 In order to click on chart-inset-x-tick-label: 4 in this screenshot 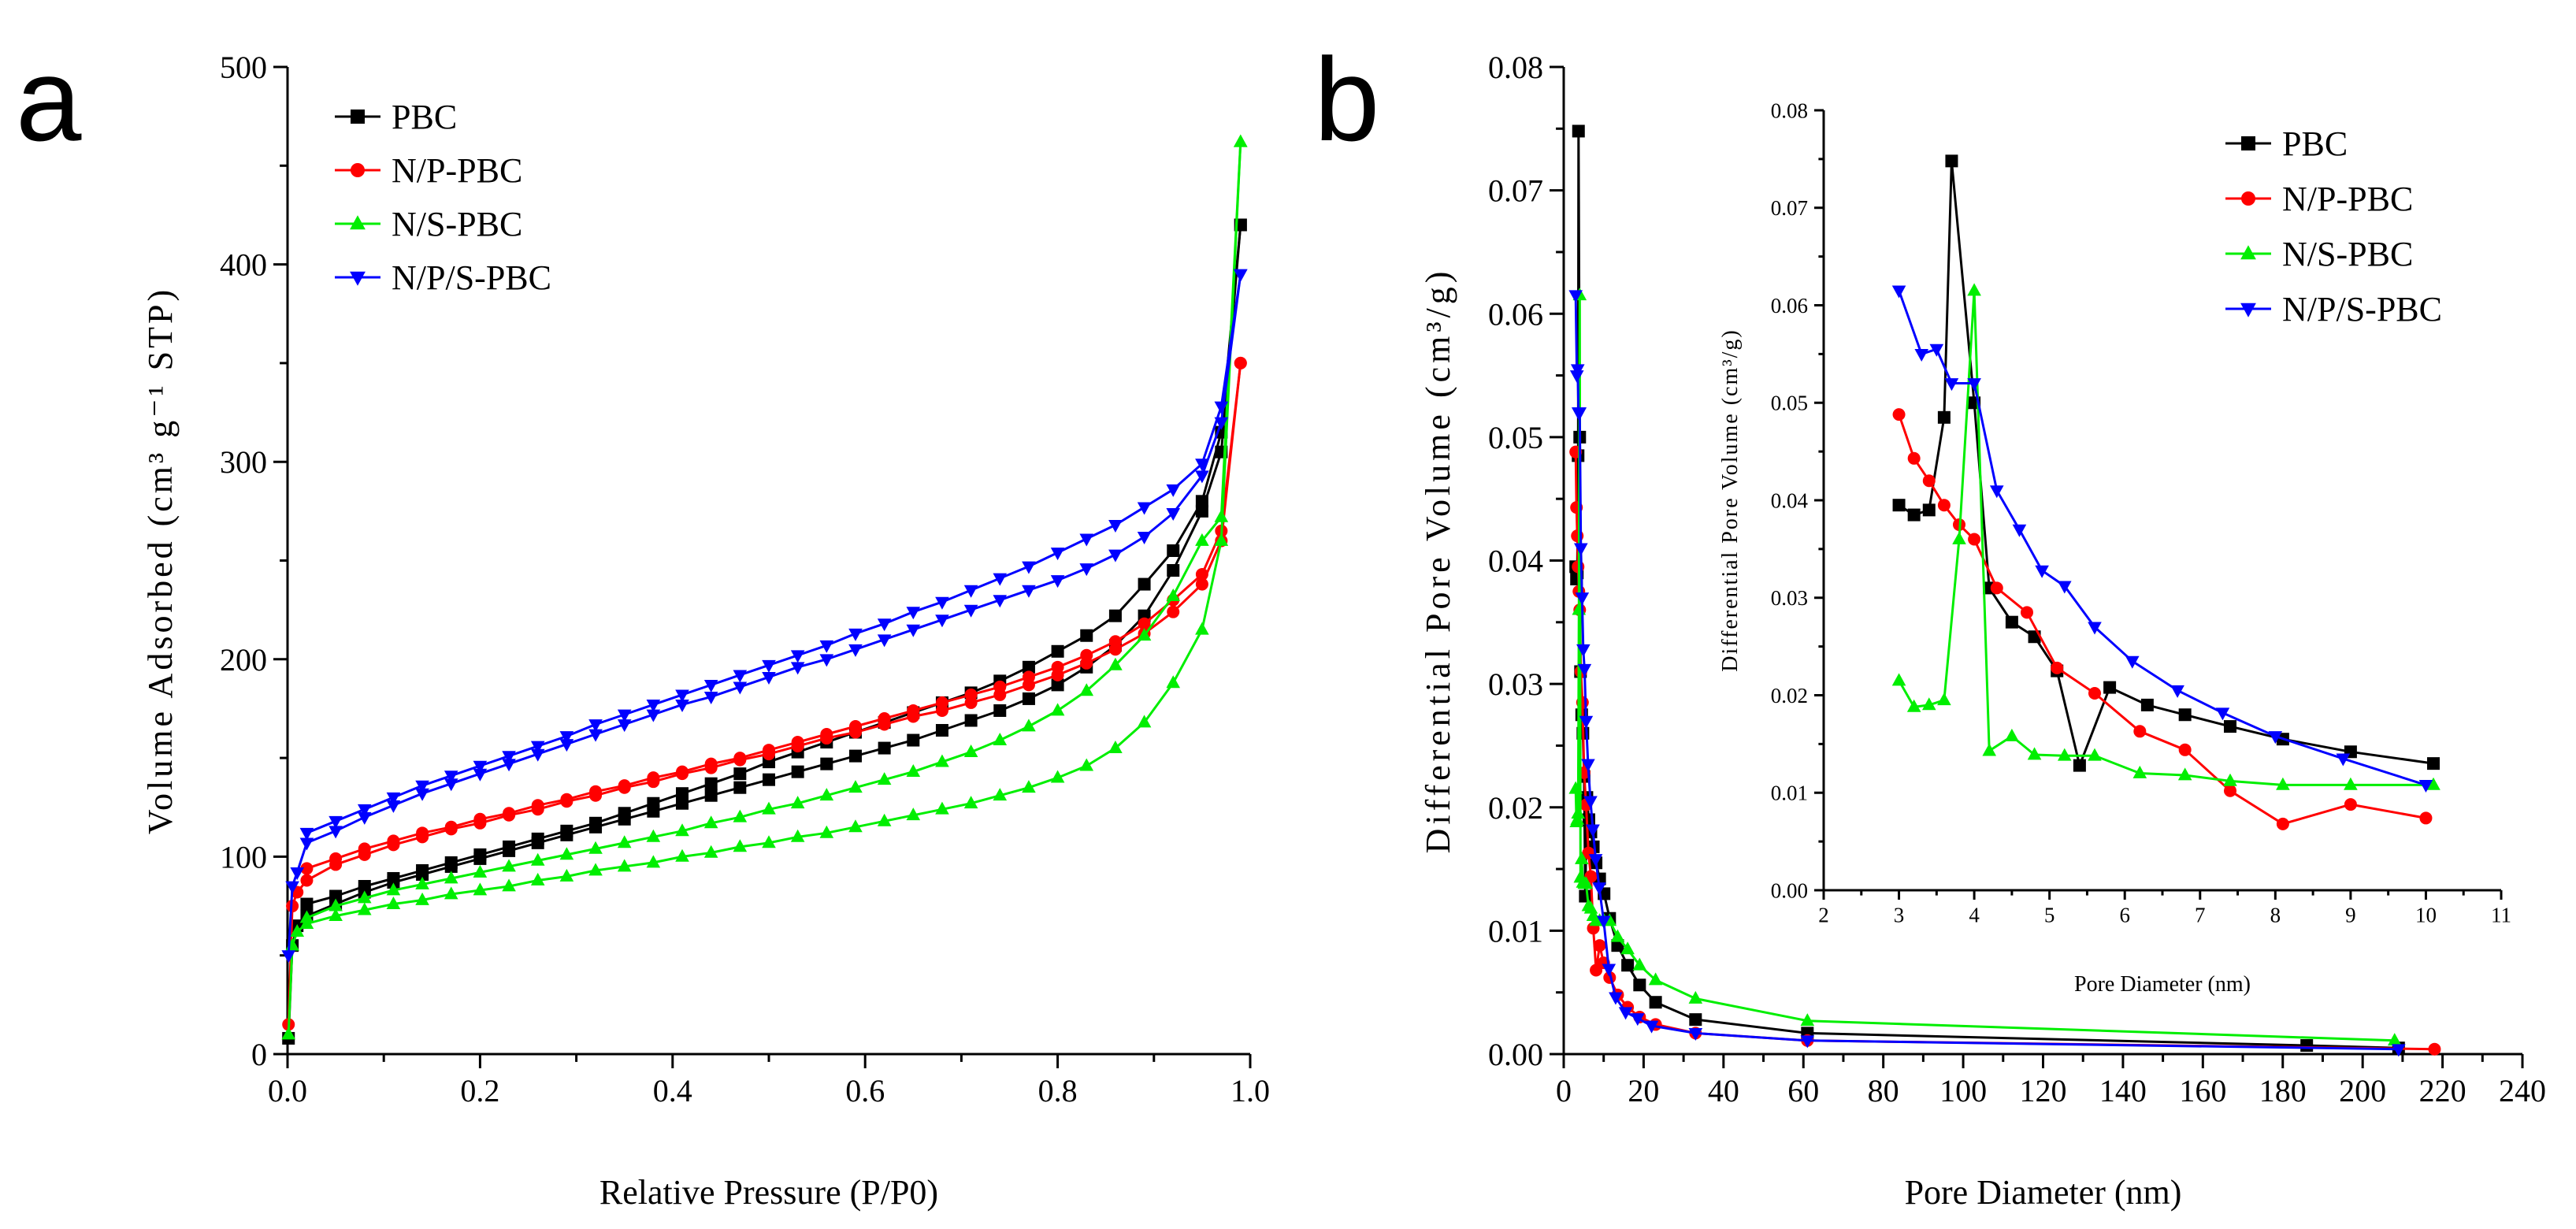, I will do `click(1974, 914)`.